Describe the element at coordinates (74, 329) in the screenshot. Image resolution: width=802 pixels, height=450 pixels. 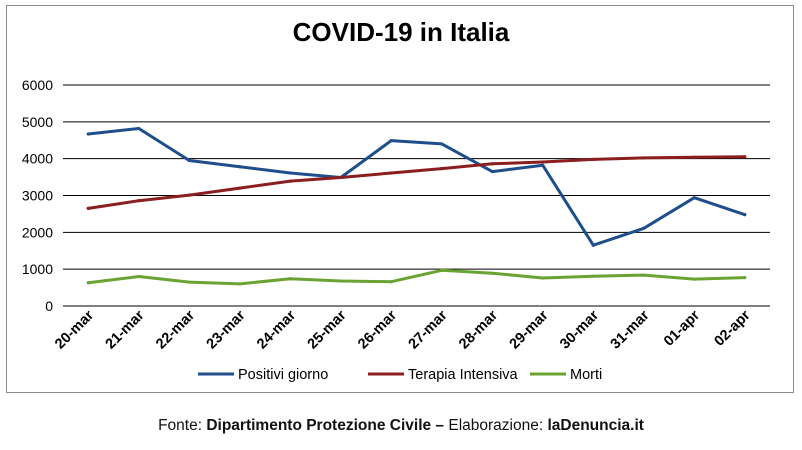
I see `x-tick-label: 20-mar` at that location.